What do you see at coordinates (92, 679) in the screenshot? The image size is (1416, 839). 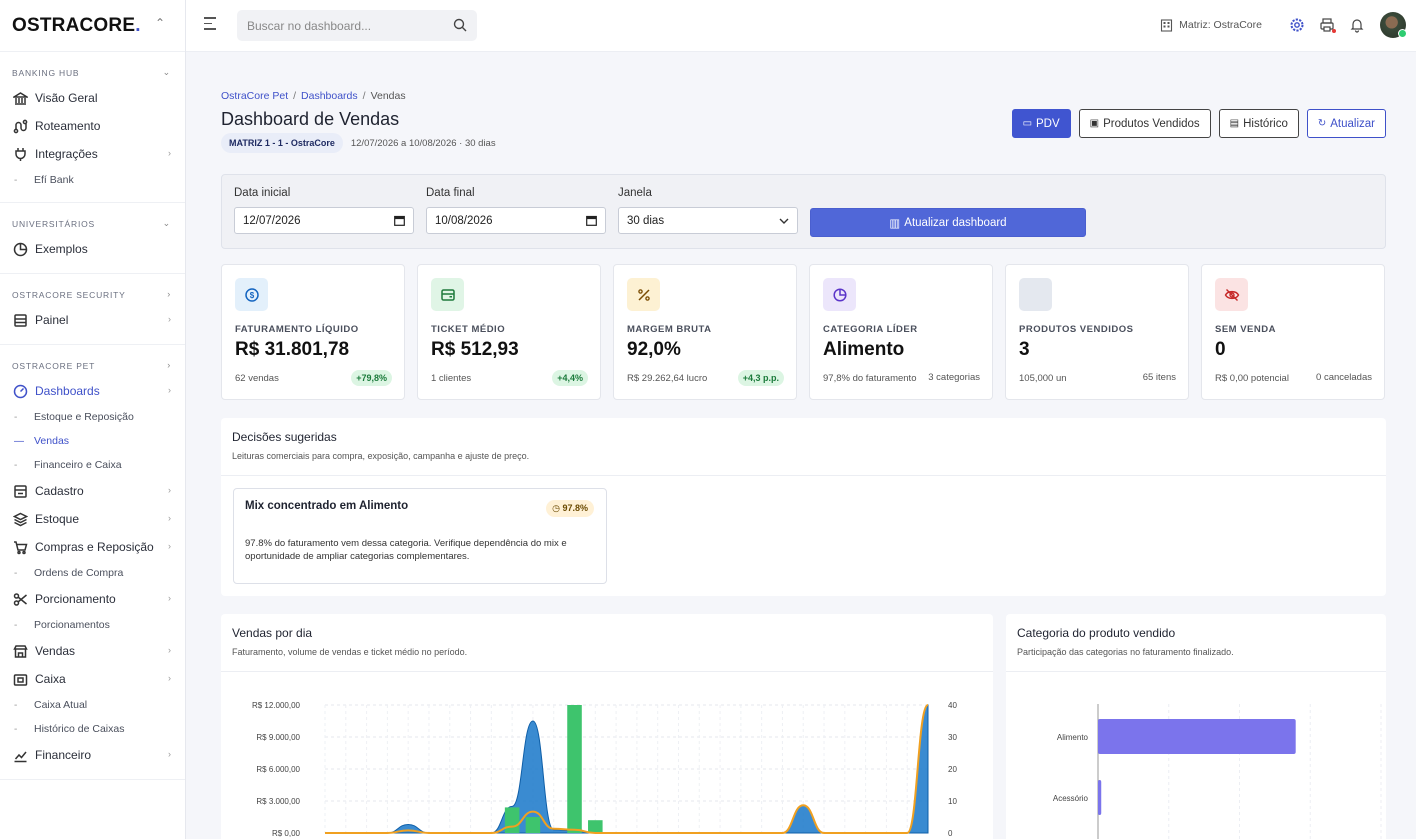 I see `sidebar-item: Caixa ›` at bounding box center [92, 679].